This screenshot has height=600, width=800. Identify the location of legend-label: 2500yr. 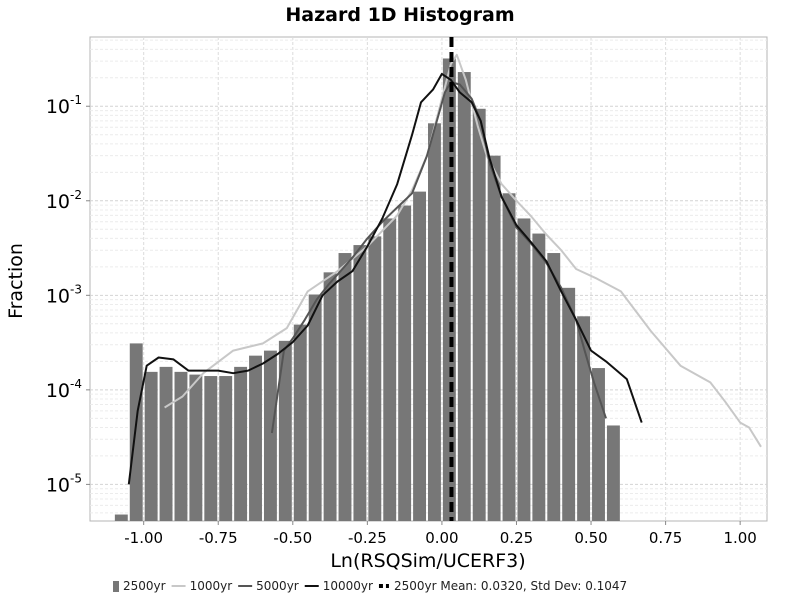
(144, 586).